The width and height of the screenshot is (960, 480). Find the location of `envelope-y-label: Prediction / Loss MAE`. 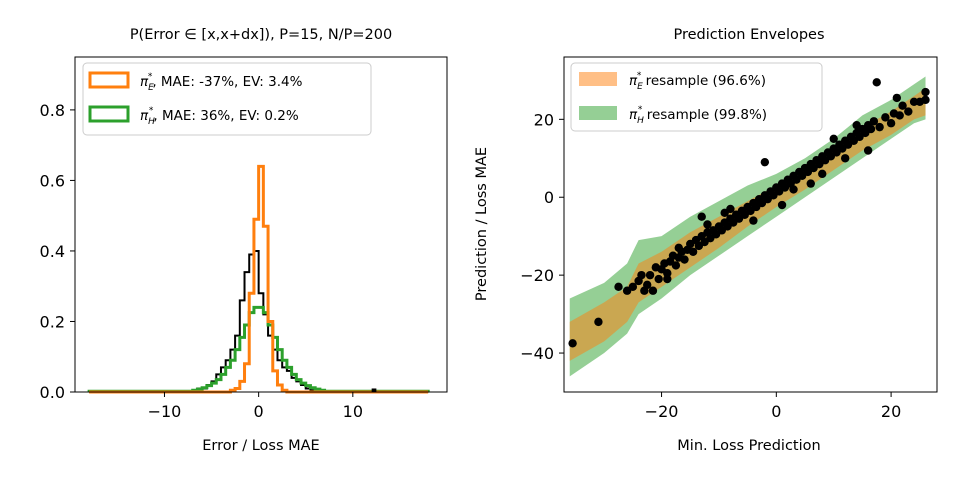

envelope-y-label: Prediction / Loss MAE is located at coordinates (482, 224).